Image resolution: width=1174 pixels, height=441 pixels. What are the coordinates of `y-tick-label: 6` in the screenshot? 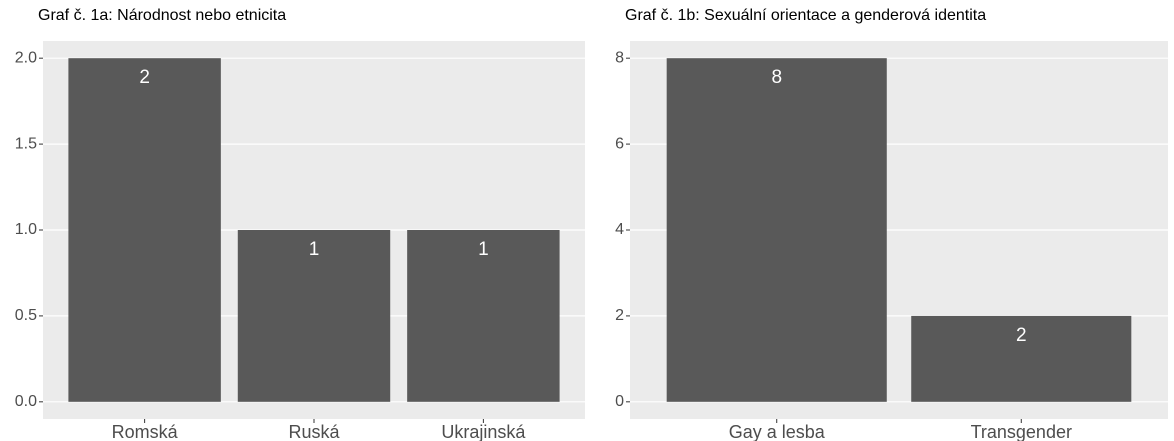 It's located at (619, 143).